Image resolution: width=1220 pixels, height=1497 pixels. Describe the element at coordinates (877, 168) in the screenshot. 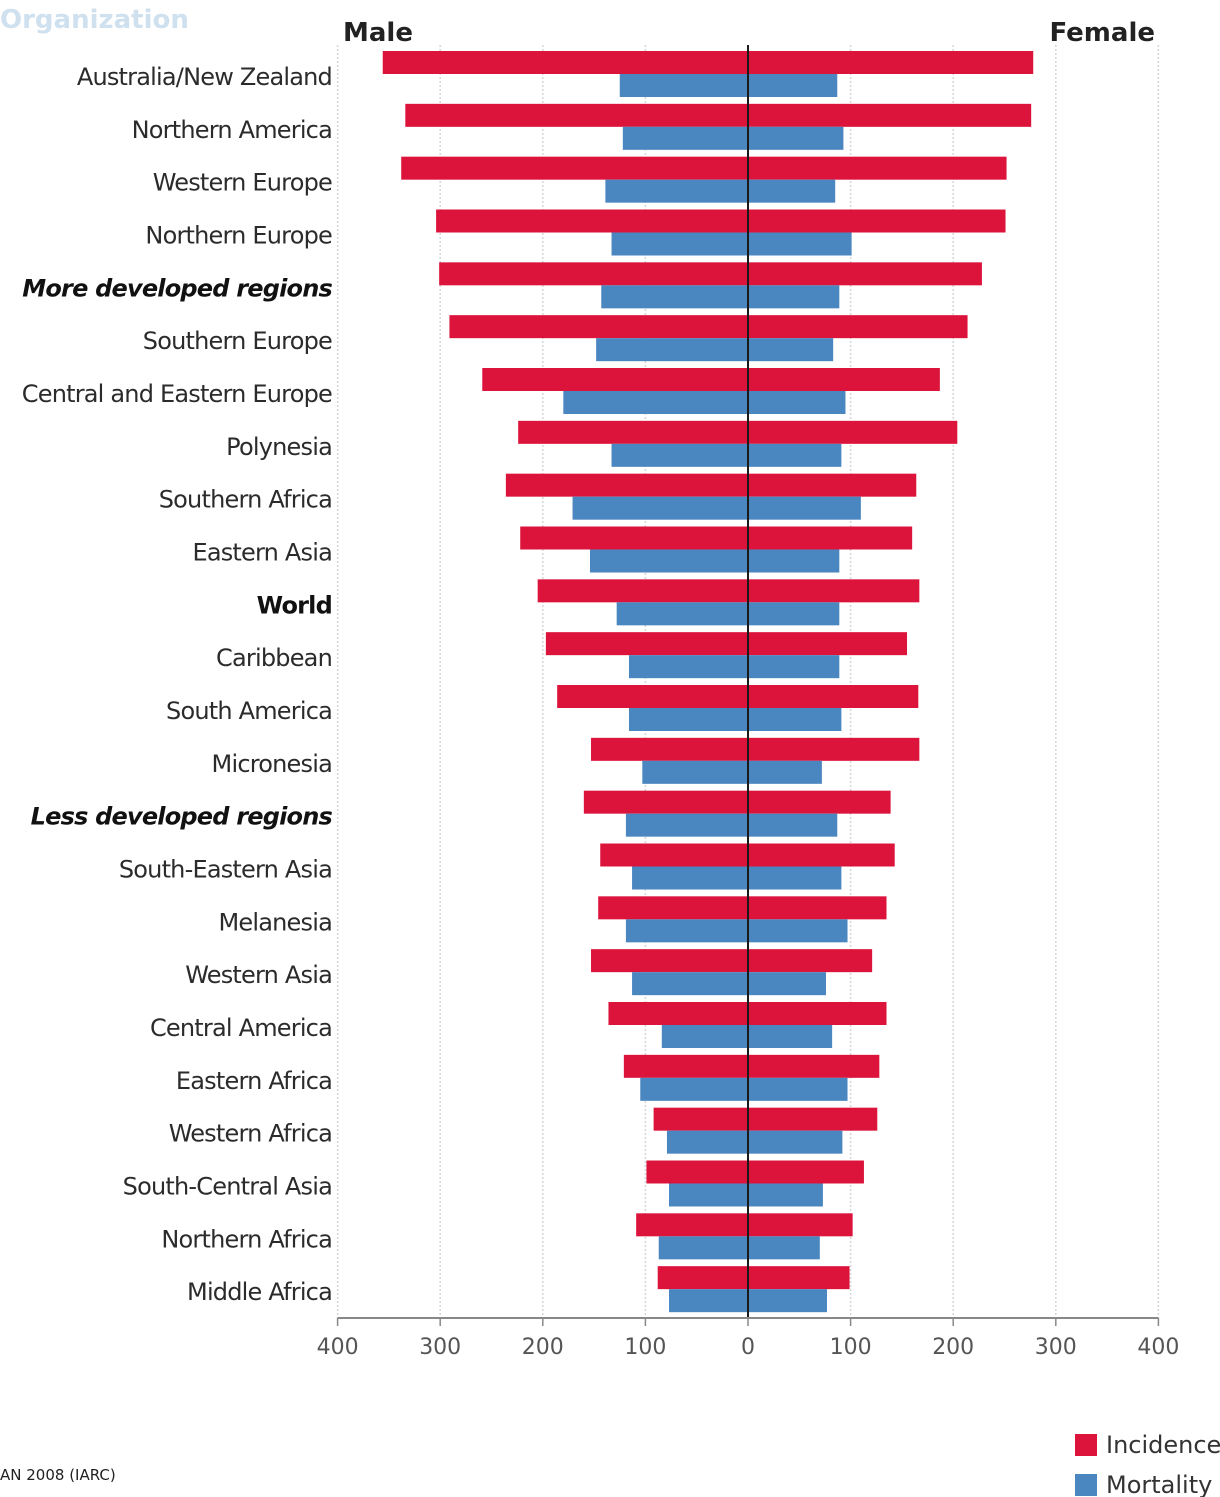

I see `incidence-female-bar-western-europe` at that location.